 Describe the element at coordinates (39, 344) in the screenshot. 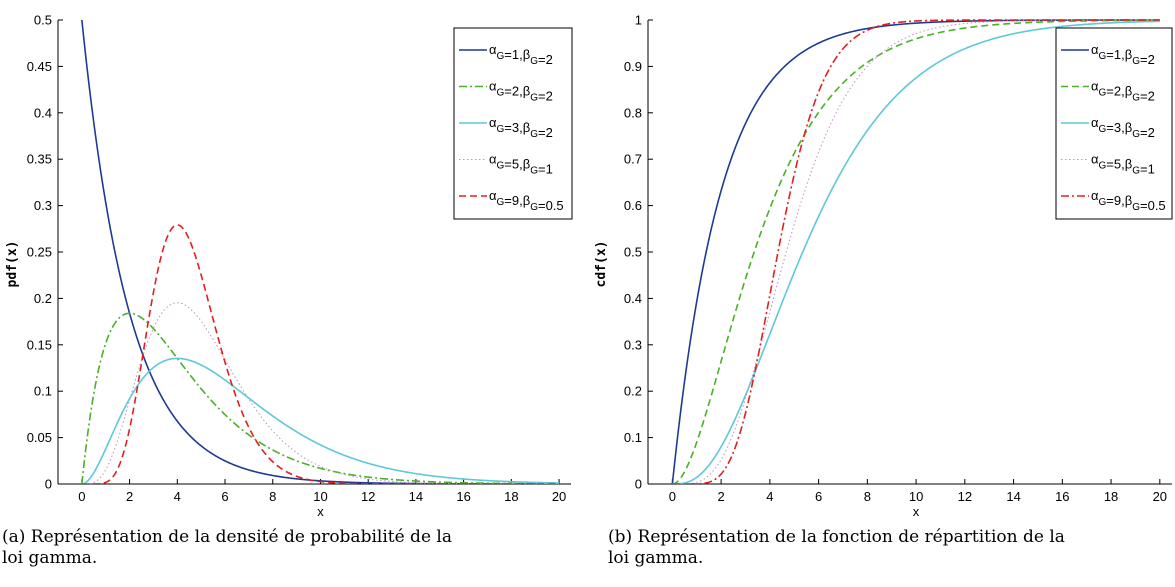

I see `y-tick-label: 0.15` at that location.